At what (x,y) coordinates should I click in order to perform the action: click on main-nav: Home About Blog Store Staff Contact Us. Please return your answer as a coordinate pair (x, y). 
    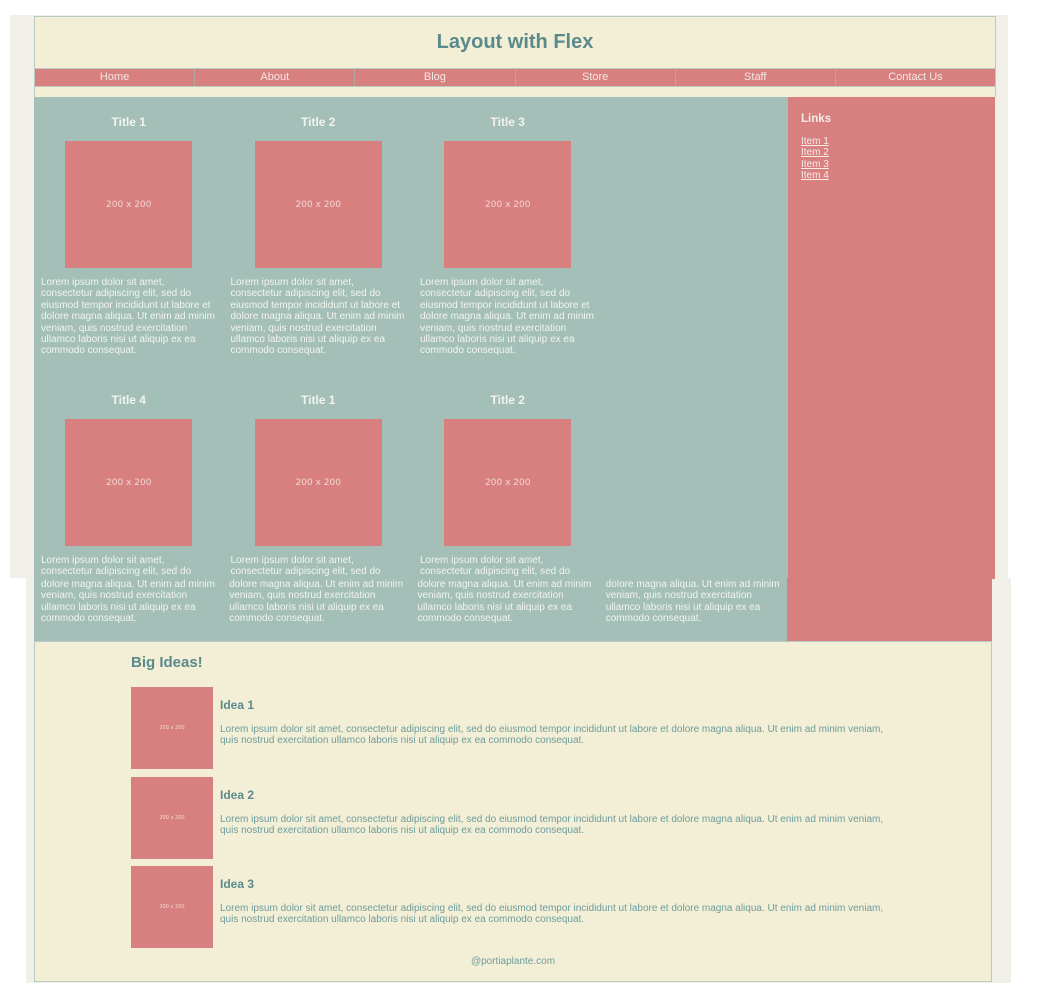
    Looking at the image, I should click on (515, 77).